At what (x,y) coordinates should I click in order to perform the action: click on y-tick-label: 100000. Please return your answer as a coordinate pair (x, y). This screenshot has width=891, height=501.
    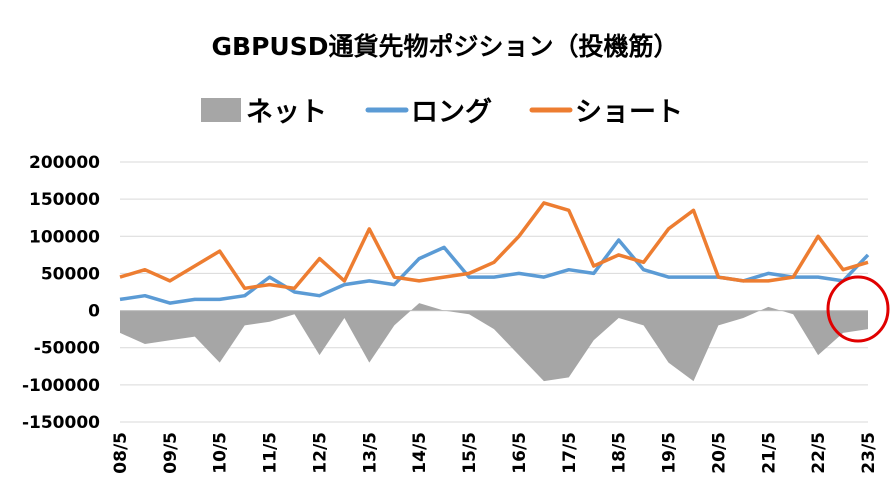
    Looking at the image, I should click on (64, 237).